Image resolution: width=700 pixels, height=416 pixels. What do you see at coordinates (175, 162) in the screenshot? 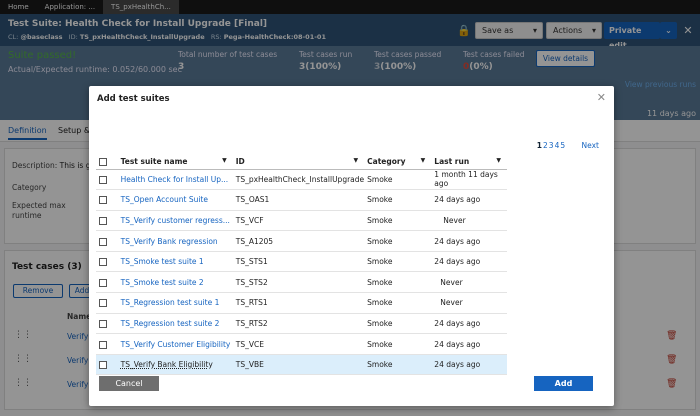
I see `col-test-suite-name: Test suite name ▼` at bounding box center [175, 162].